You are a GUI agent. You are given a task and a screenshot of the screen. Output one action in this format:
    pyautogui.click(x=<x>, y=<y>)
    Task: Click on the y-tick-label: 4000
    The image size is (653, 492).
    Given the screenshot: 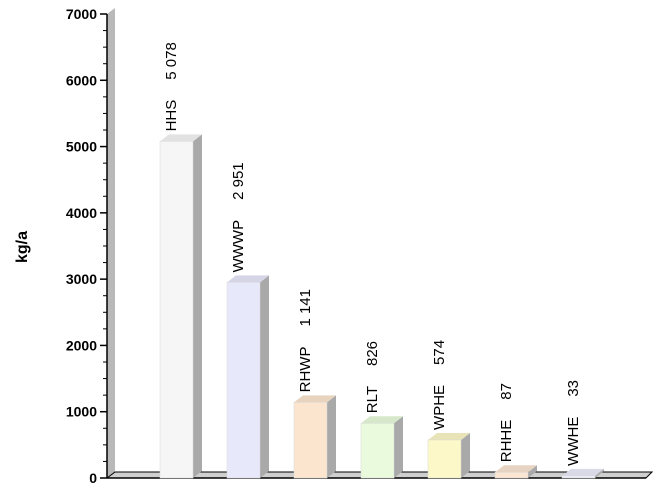 What is the action you would take?
    pyautogui.click(x=81, y=213)
    